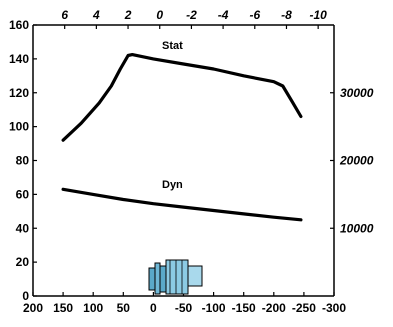 Image resolution: width=393 pixels, height=327 pixels. I want to click on x-bottom-tick-label: -300, so click(334, 308).